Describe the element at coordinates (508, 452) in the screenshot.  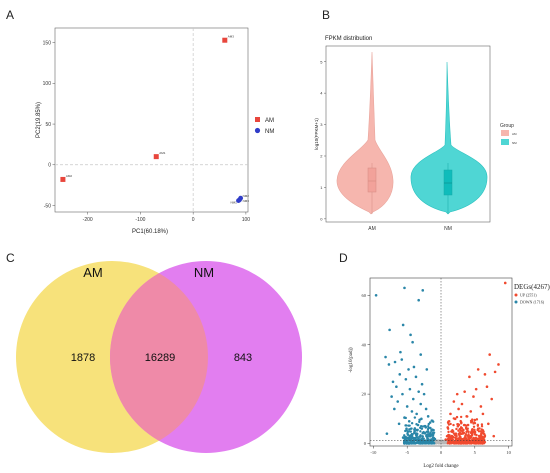
I see `volcano-x-tick-label: 10` at that location.